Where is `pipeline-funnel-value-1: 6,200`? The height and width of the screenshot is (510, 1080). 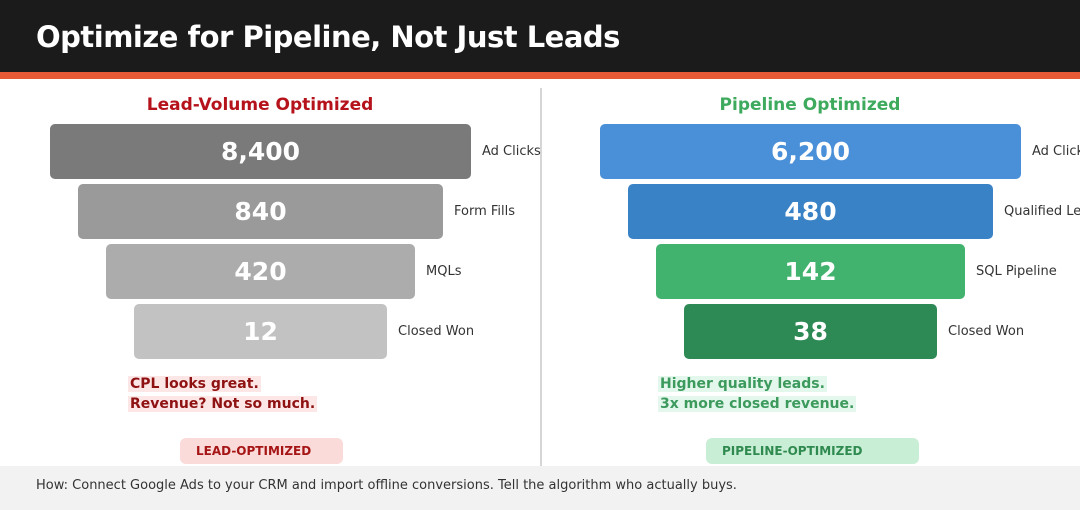
pipeline-funnel-value-1: 6,200 is located at coordinates (810, 151).